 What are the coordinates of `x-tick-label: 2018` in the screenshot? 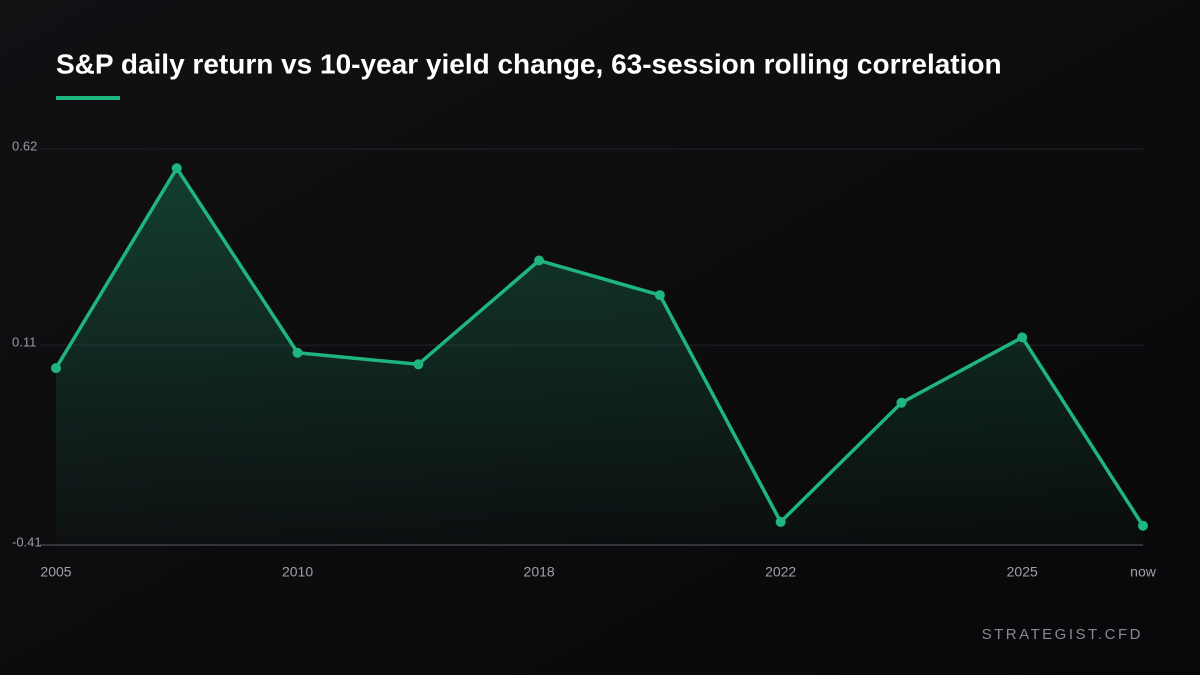 It's located at (539, 572).